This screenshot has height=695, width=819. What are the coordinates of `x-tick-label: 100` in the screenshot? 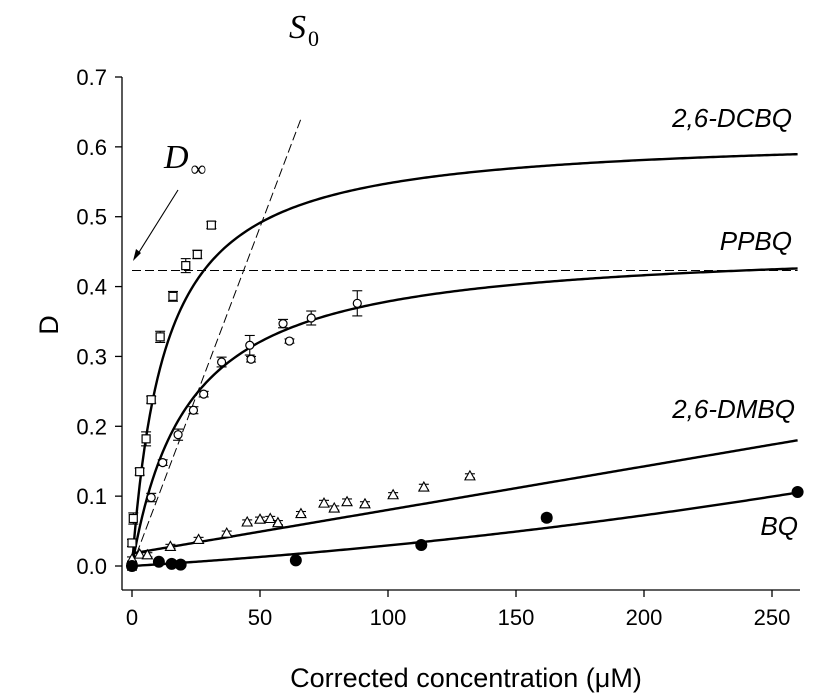 It's located at (388, 617).